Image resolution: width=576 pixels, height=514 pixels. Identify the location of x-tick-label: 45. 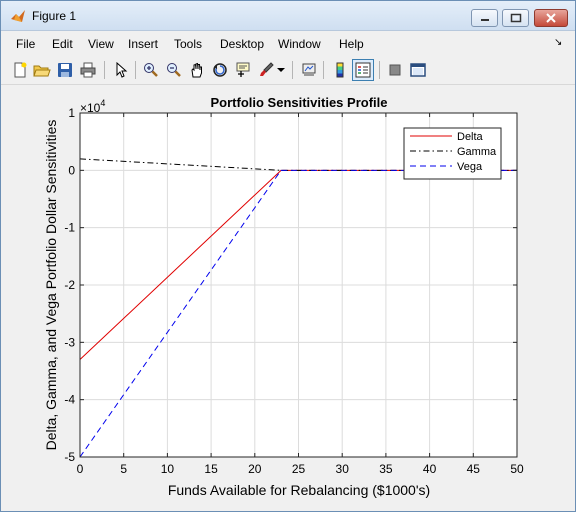
(474, 469).